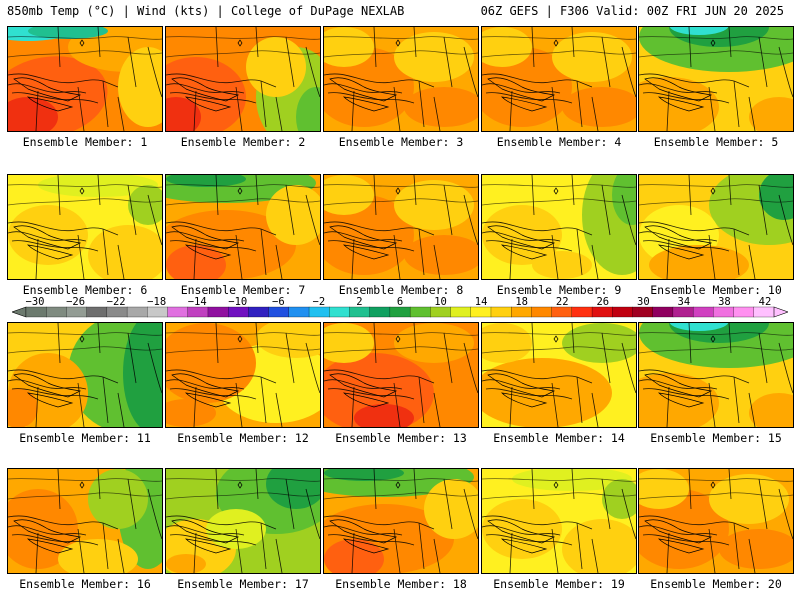 The height and width of the screenshot is (600, 800). Describe the element at coordinates (157, 302) in the screenshot. I see `colorbar-tick-label: −18` at that location.